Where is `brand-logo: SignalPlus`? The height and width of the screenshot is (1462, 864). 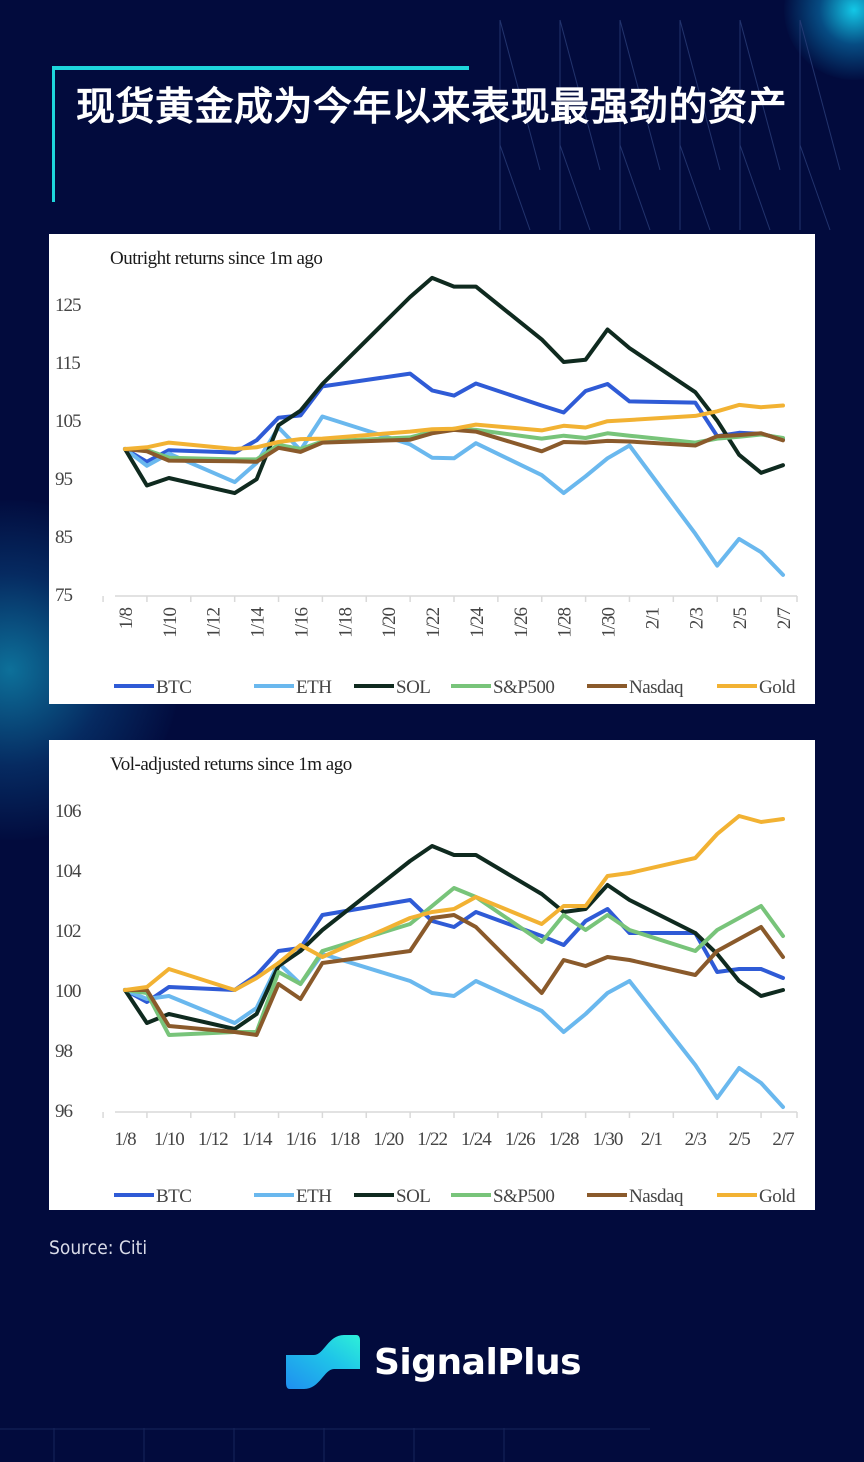
brand-logo: SignalPlus is located at coordinates (433, 1362).